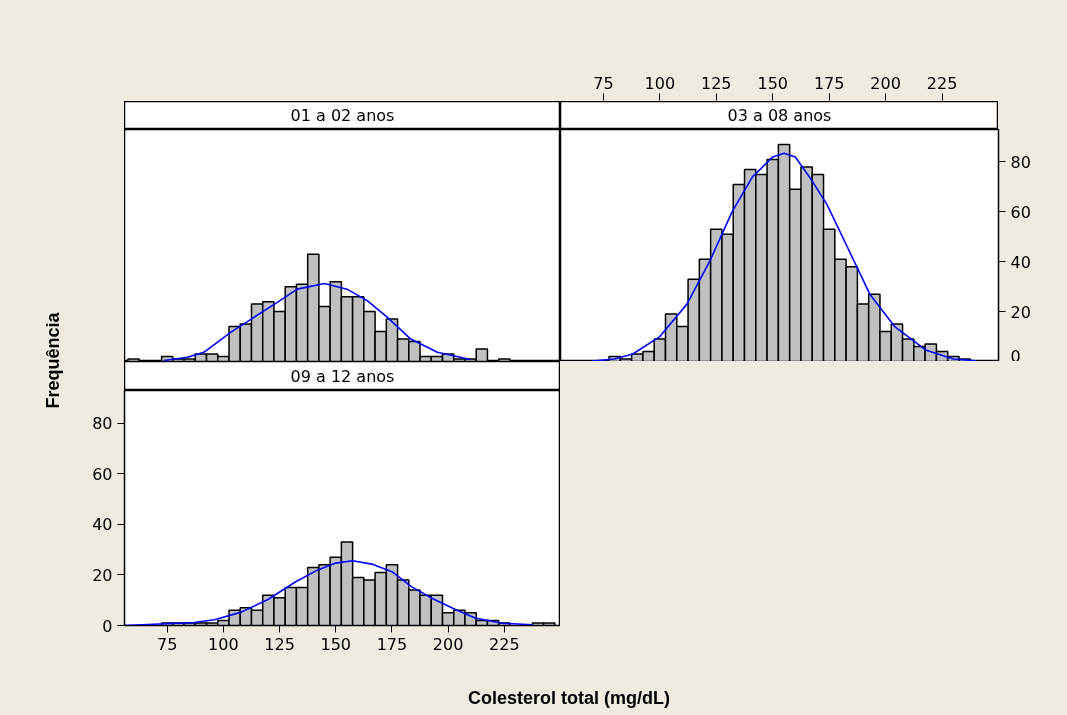  What do you see at coordinates (342, 115) in the screenshot?
I see `chart-title: 01 a 02 anos` at bounding box center [342, 115].